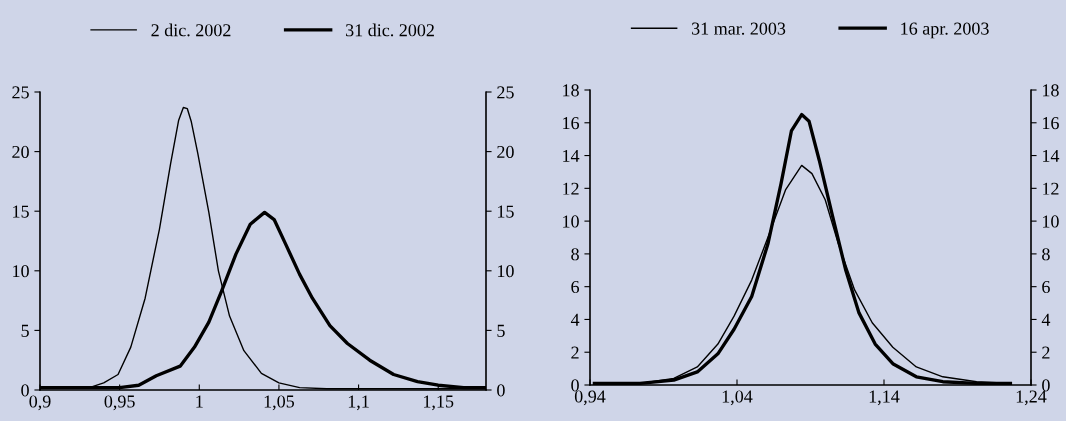  Describe the element at coordinates (358, 403) in the screenshot. I see `x-tick-label: 1,1` at that location.